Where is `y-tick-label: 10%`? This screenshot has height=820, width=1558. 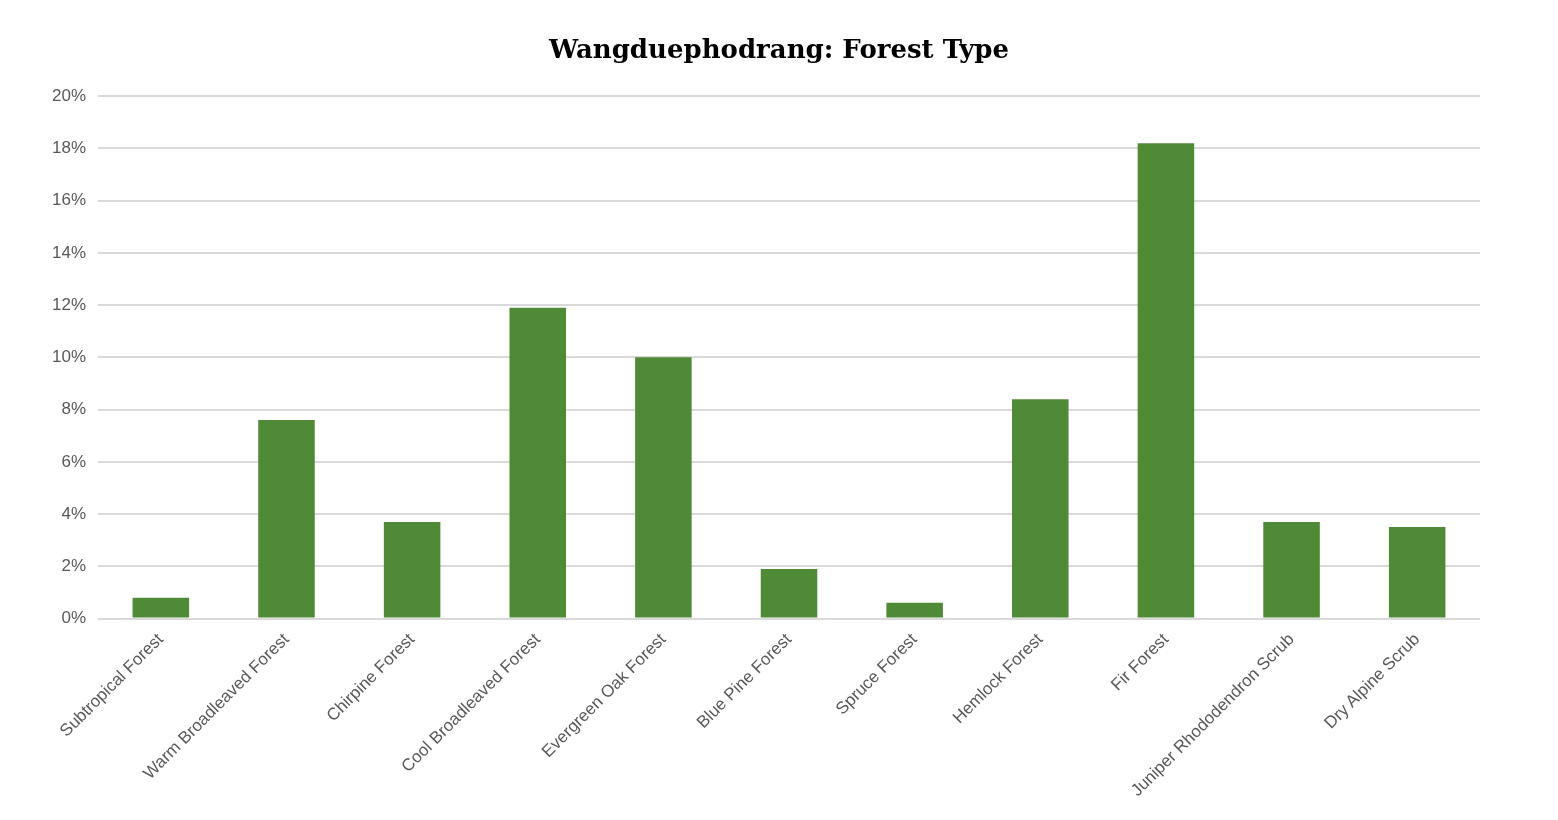
y-tick-label: 10% is located at coordinates (69, 357).